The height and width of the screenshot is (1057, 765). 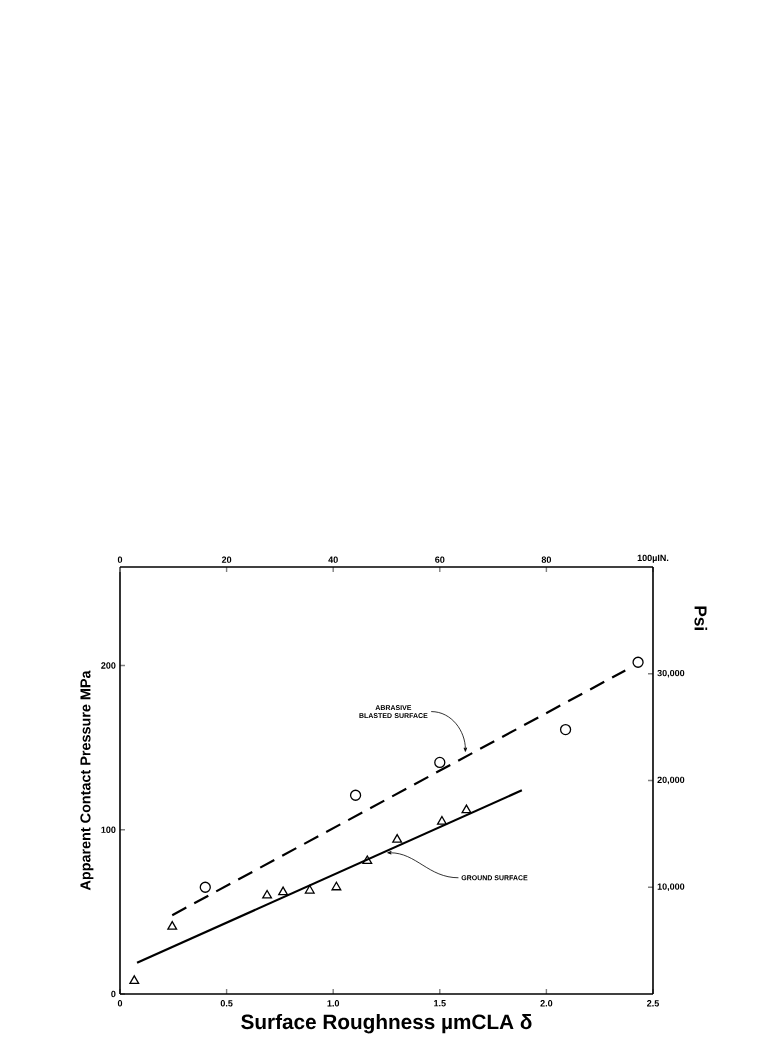 I want to click on y2-tick-label: 10,000, so click(x=671, y=887).